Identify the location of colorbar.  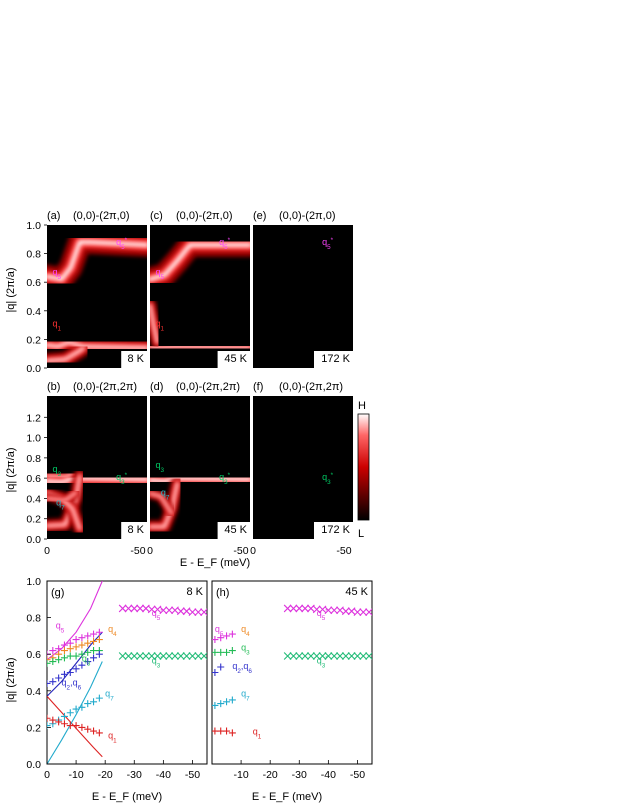
(363, 467).